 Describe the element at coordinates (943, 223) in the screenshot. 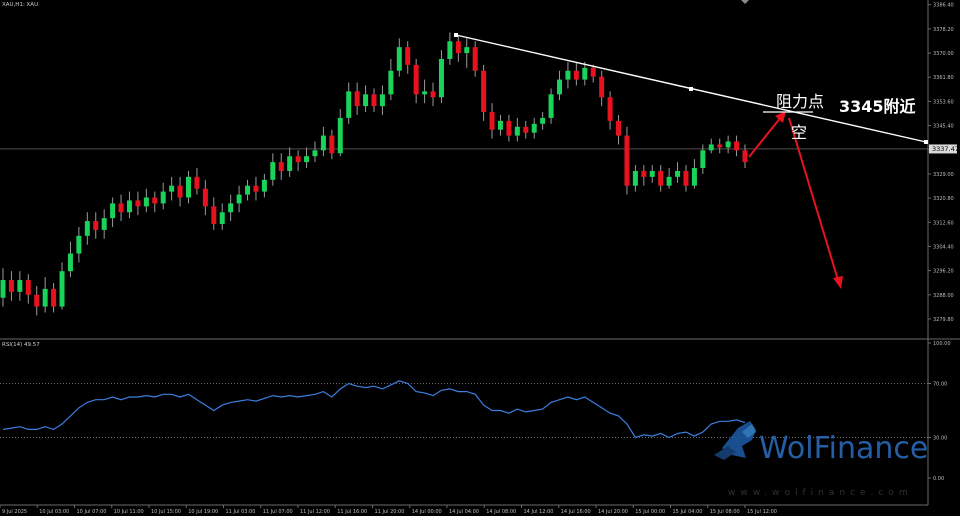

I see `price-tick-label: 3312.60` at that location.